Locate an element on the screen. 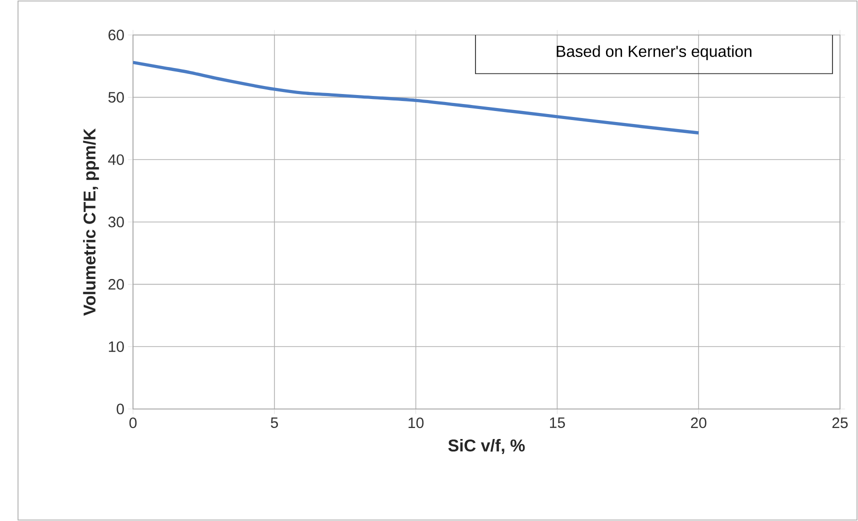  x-tick-label: 0 is located at coordinates (133, 423).